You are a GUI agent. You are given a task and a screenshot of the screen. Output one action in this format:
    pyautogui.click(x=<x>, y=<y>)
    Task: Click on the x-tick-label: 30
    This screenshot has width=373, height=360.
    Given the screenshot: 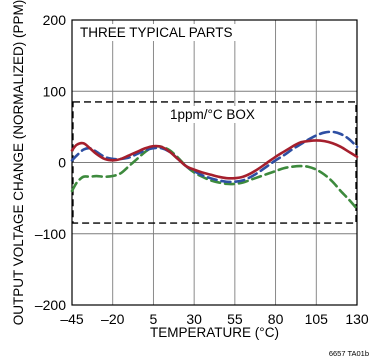 What is the action you would take?
    pyautogui.click(x=194, y=319)
    